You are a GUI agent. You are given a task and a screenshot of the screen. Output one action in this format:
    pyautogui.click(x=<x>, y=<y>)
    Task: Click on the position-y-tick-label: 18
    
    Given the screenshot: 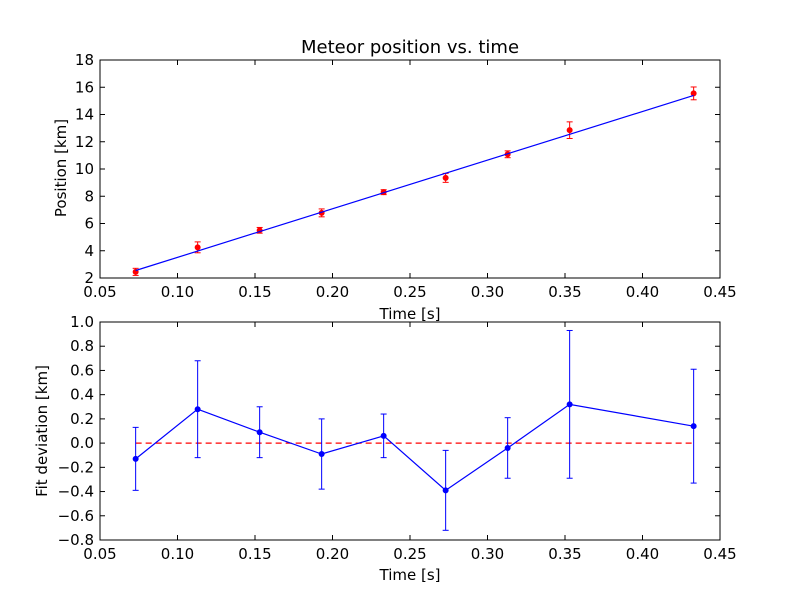 What is the action you would take?
    pyautogui.click(x=84, y=60)
    